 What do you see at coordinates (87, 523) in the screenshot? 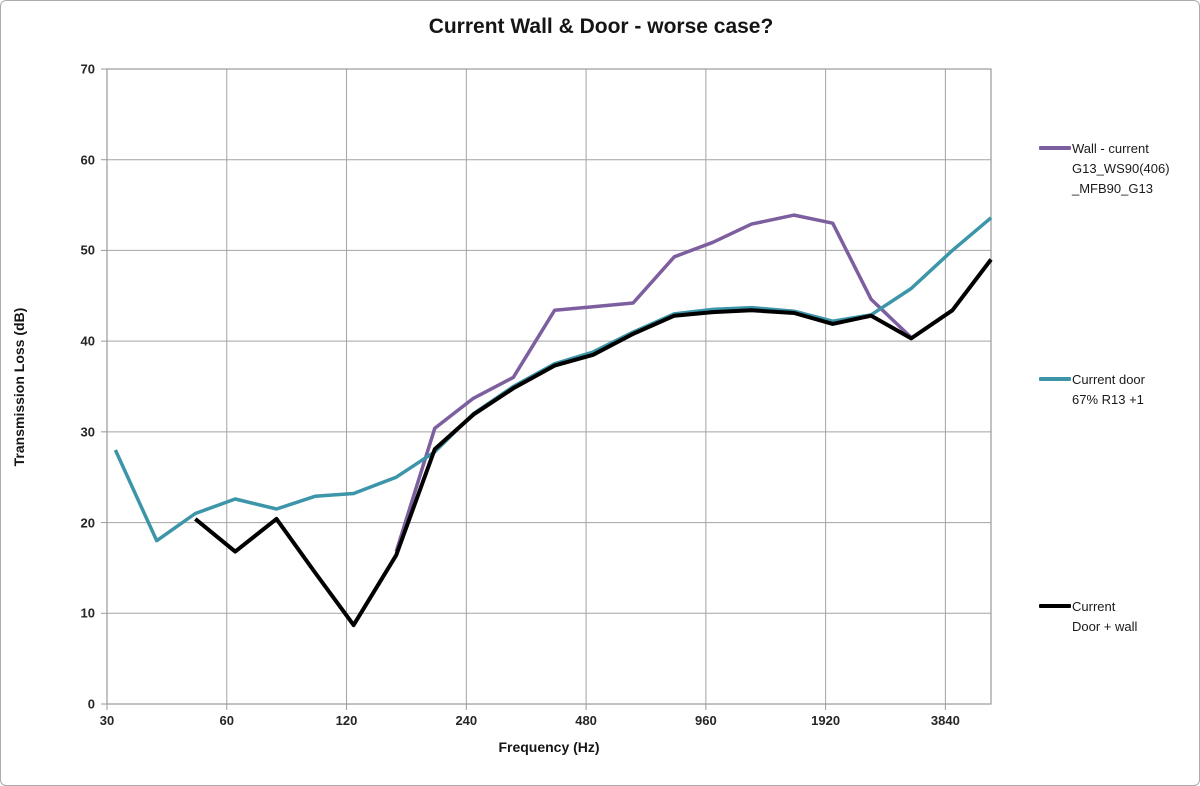
I see `y-tick-label: 20` at bounding box center [87, 523].